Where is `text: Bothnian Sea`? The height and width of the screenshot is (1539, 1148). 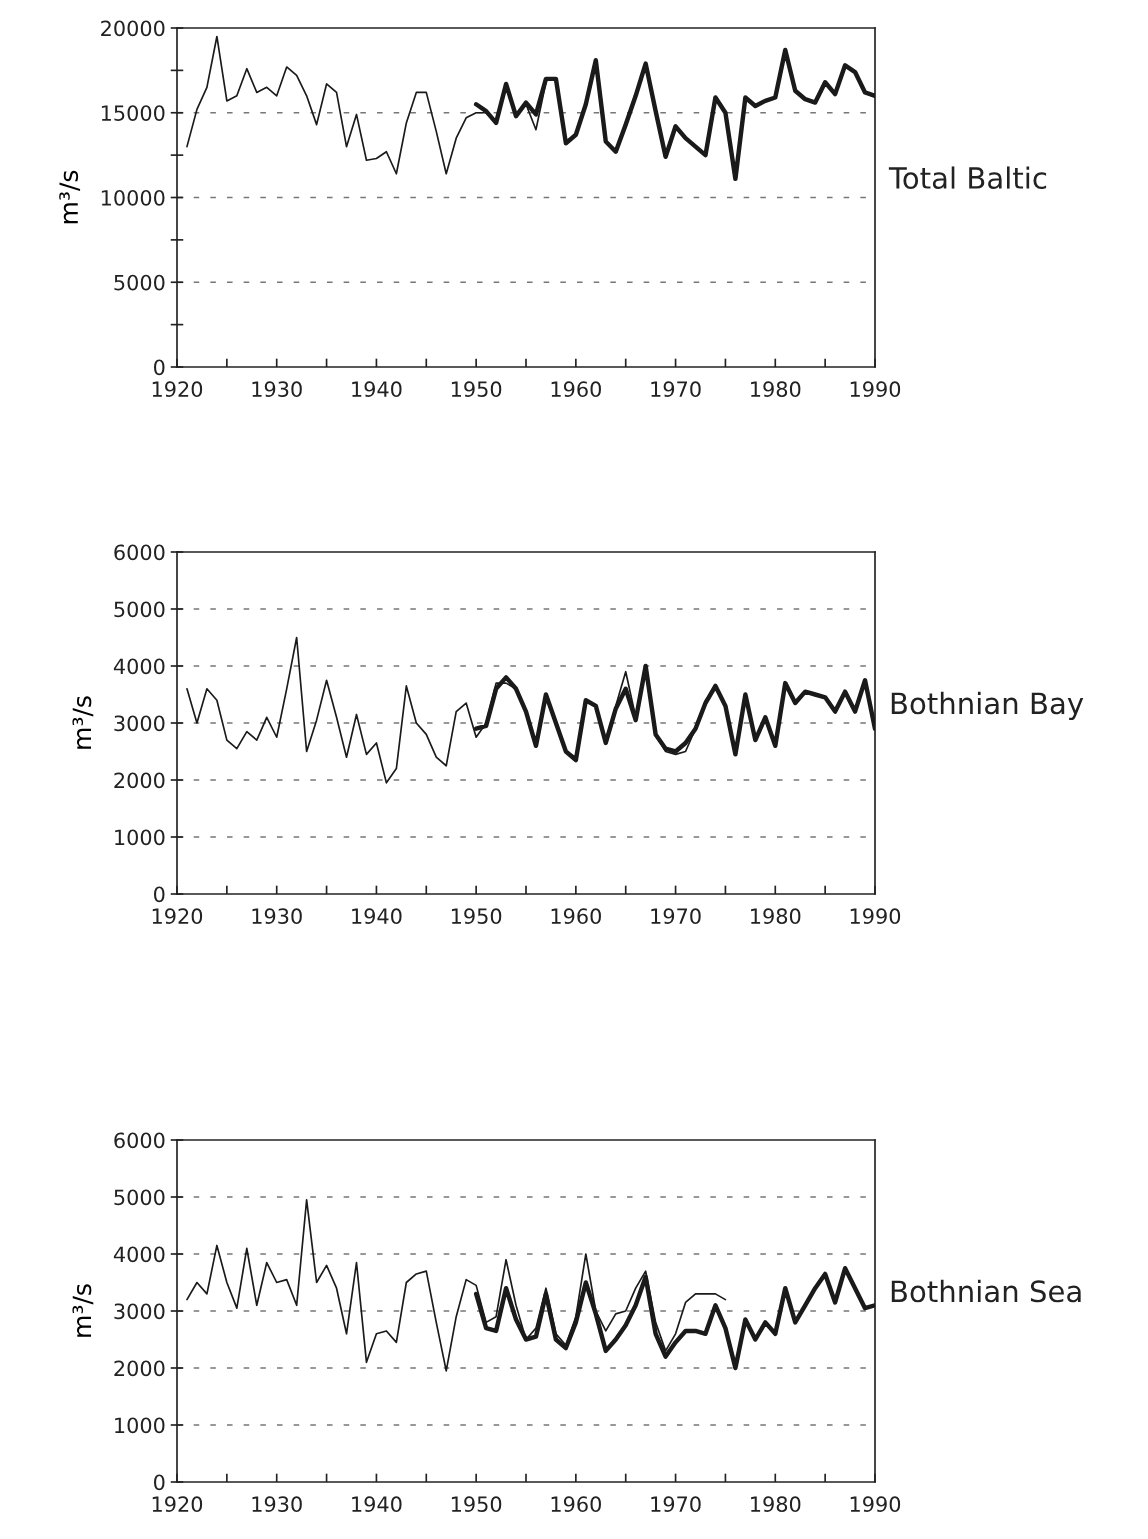
text: Bothnian Sea is located at coordinates (986, 1291).